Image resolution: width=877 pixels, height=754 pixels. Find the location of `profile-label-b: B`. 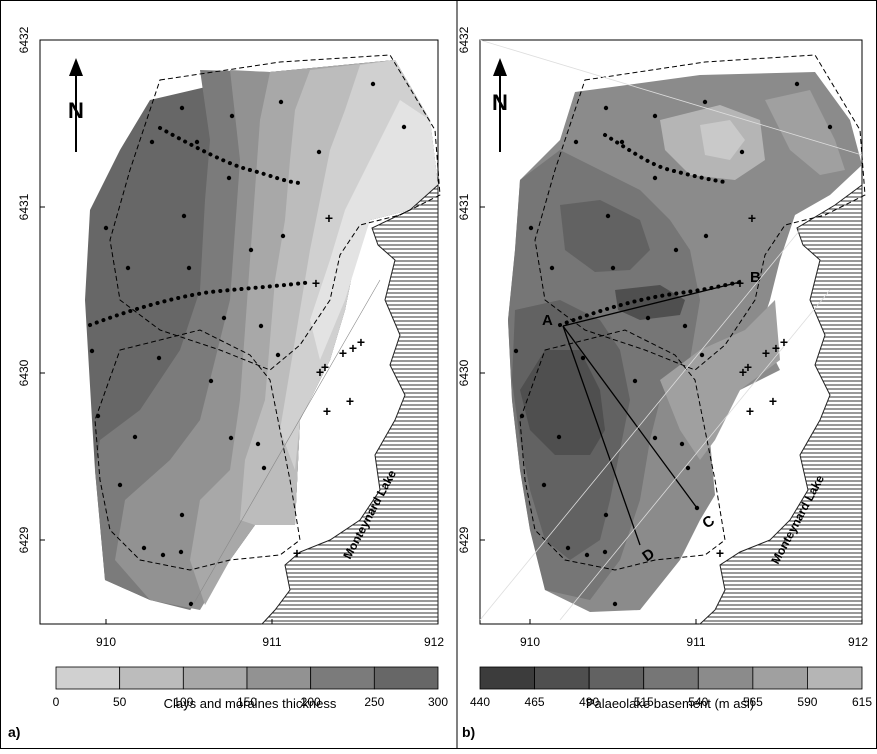

profile-label-b: B is located at coordinates (755, 277).